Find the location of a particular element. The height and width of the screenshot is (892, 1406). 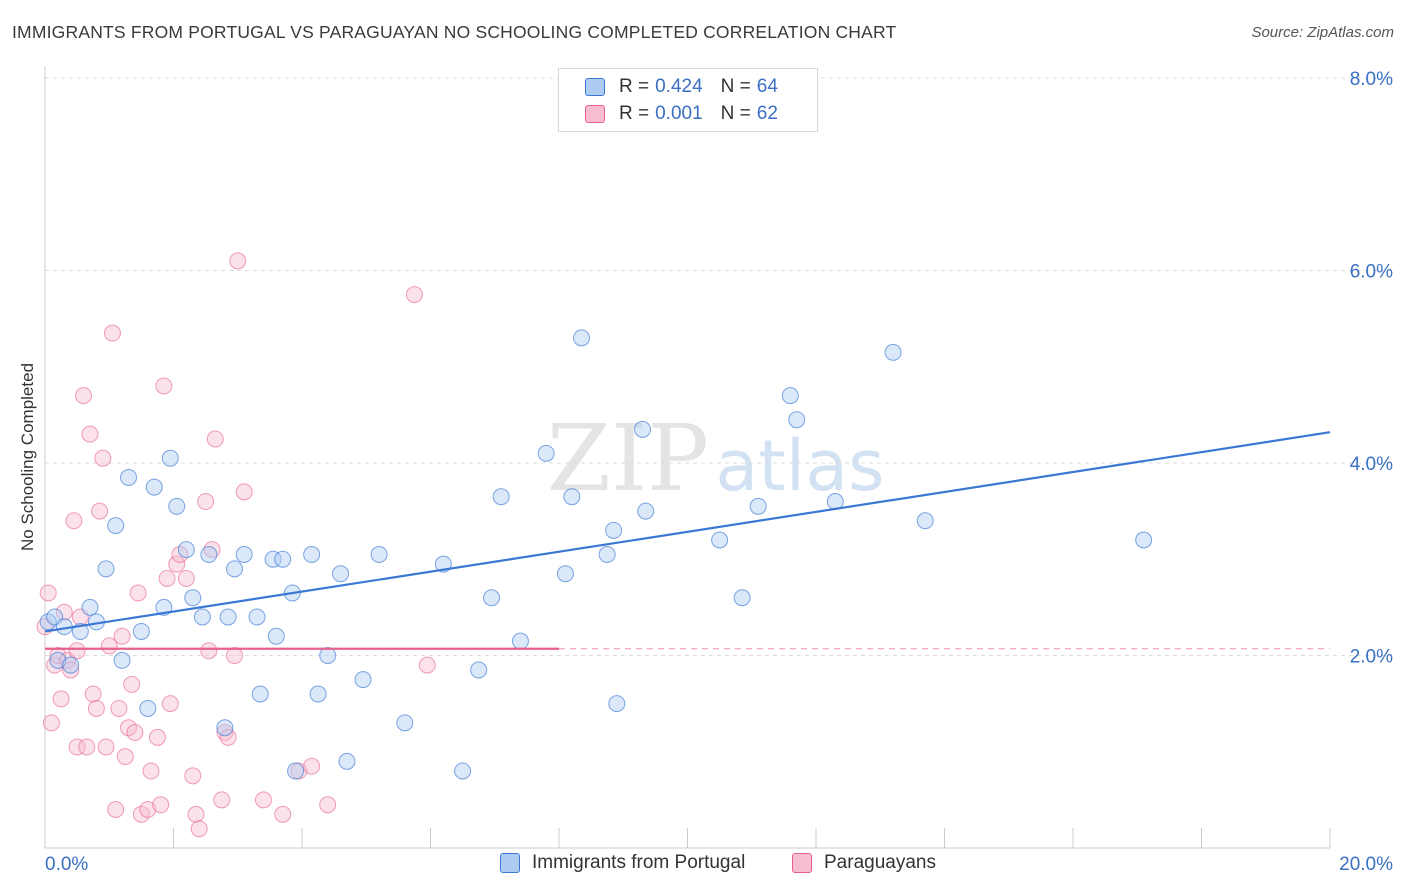

series-legend-portugal: Immigrants from Portugal is located at coordinates (622, 863).